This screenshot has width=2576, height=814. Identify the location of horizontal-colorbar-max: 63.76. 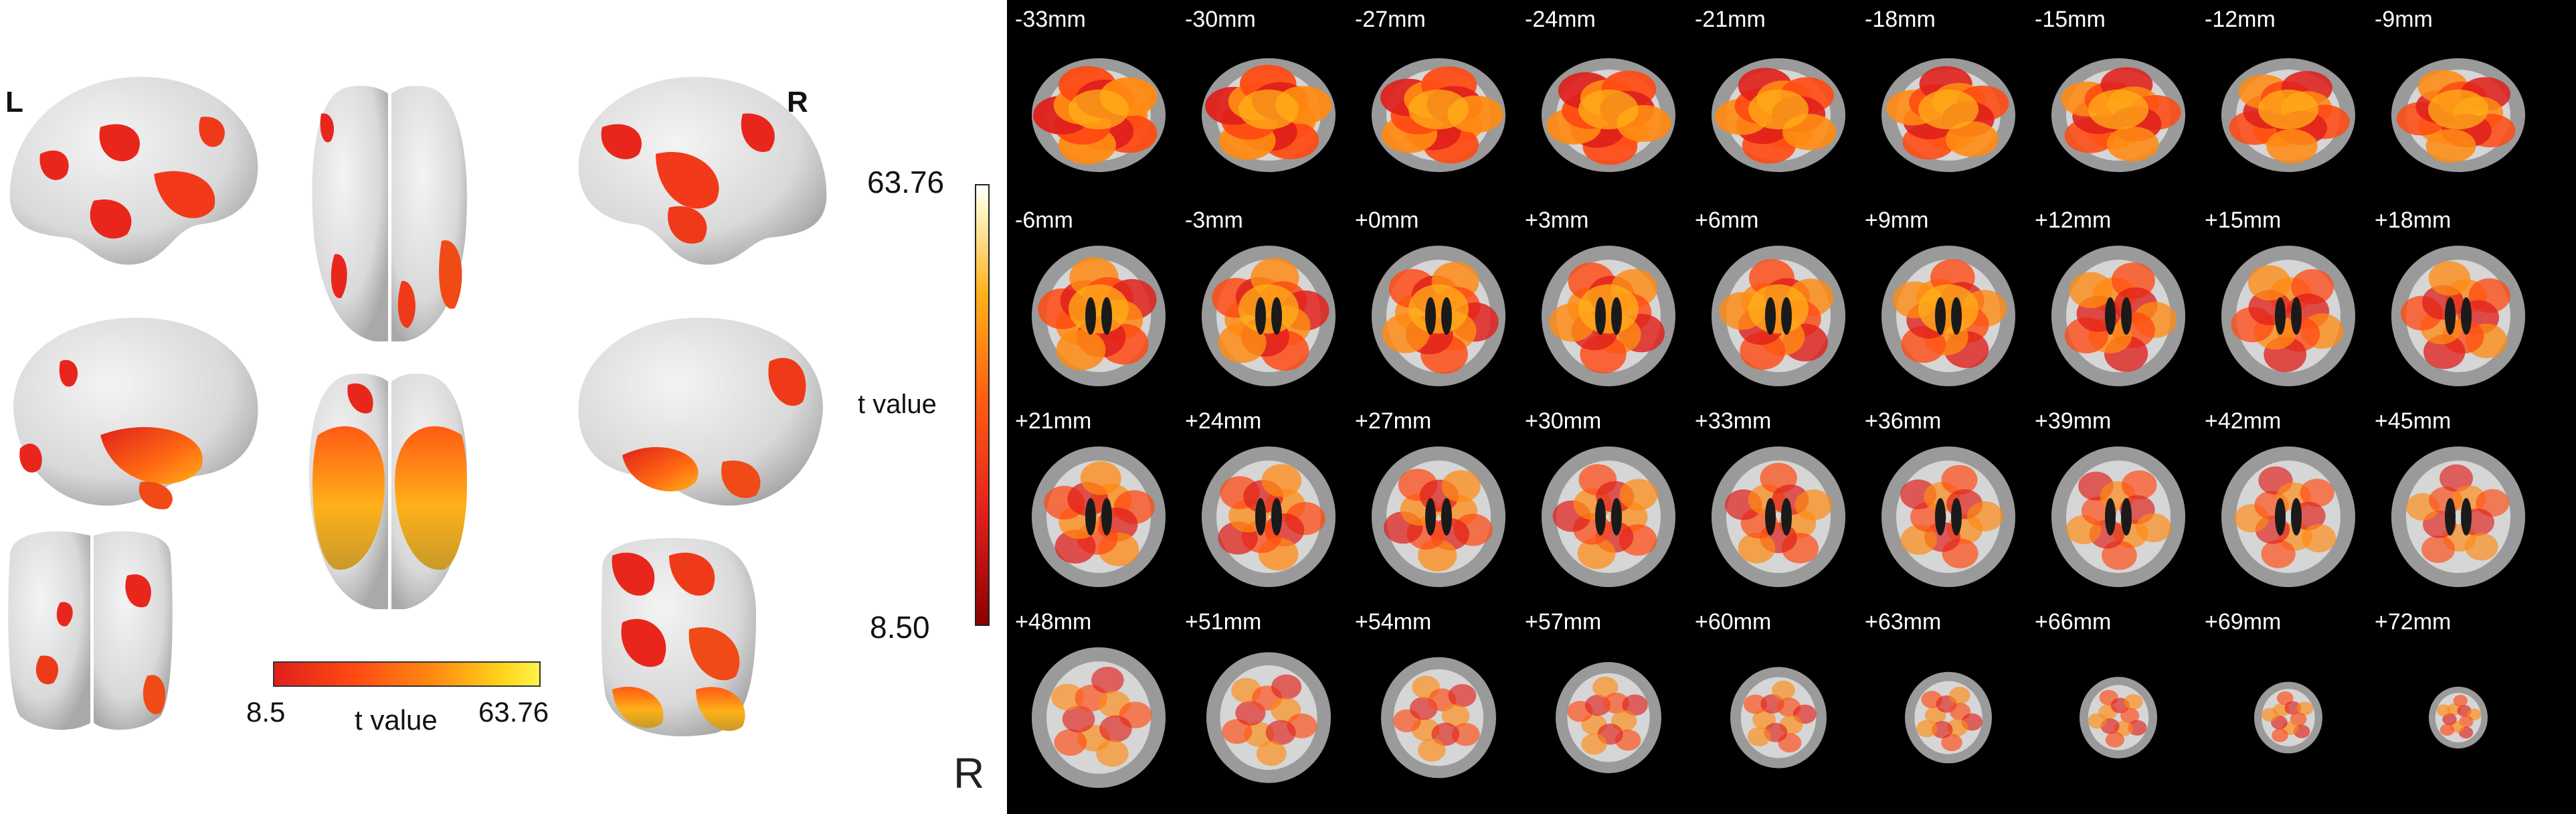
(513, 712).